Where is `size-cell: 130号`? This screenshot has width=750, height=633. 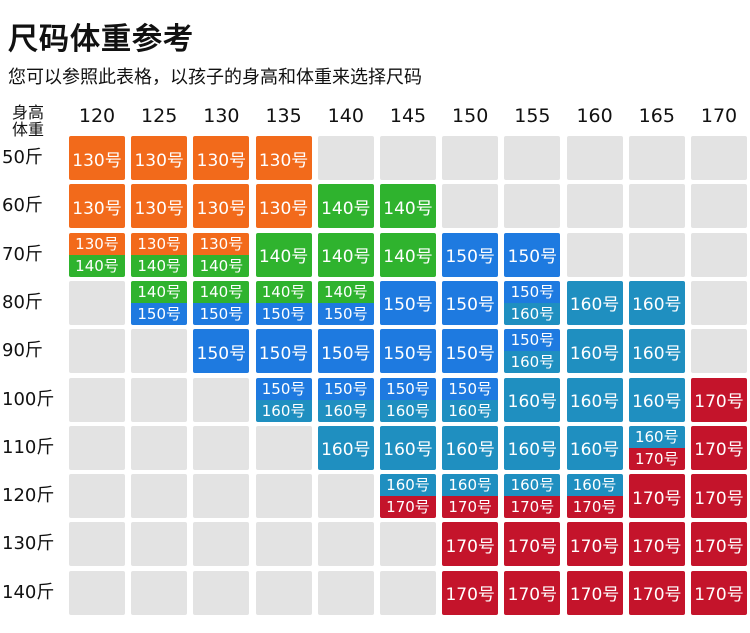 size-cell: 130号 is located at coordinates (283, 158).